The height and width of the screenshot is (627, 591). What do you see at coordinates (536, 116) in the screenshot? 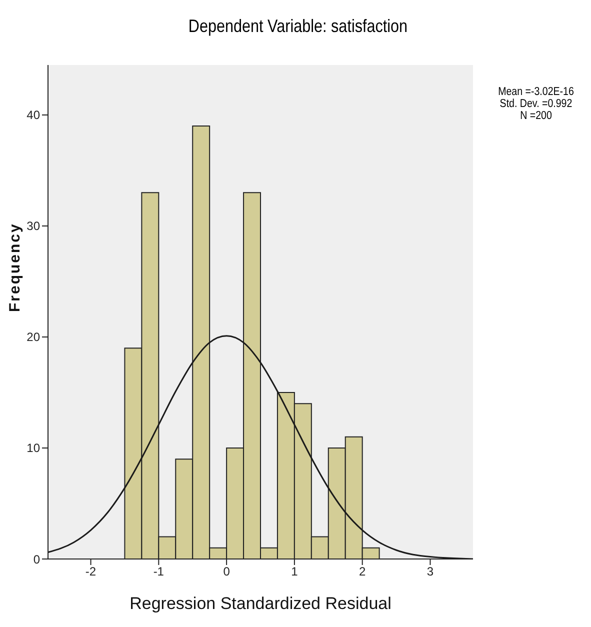
I see `text: N =200` at bounding box center [536, 116].